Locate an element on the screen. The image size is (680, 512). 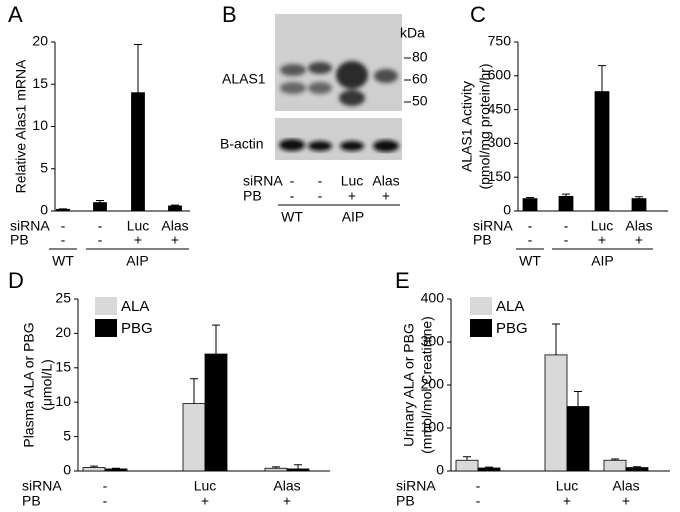
y-tick-label: 10 is located at coordinates (40, 125).